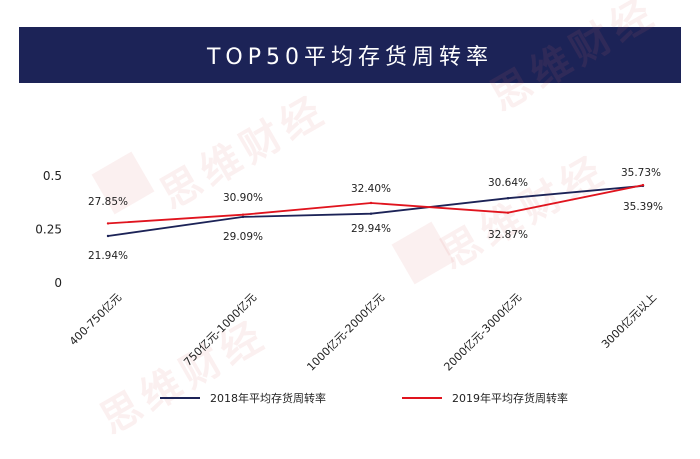 This screenshot has width=700, height=459. I want to click on title-bar: TOP50平均存货周转率, so click(350, 55).